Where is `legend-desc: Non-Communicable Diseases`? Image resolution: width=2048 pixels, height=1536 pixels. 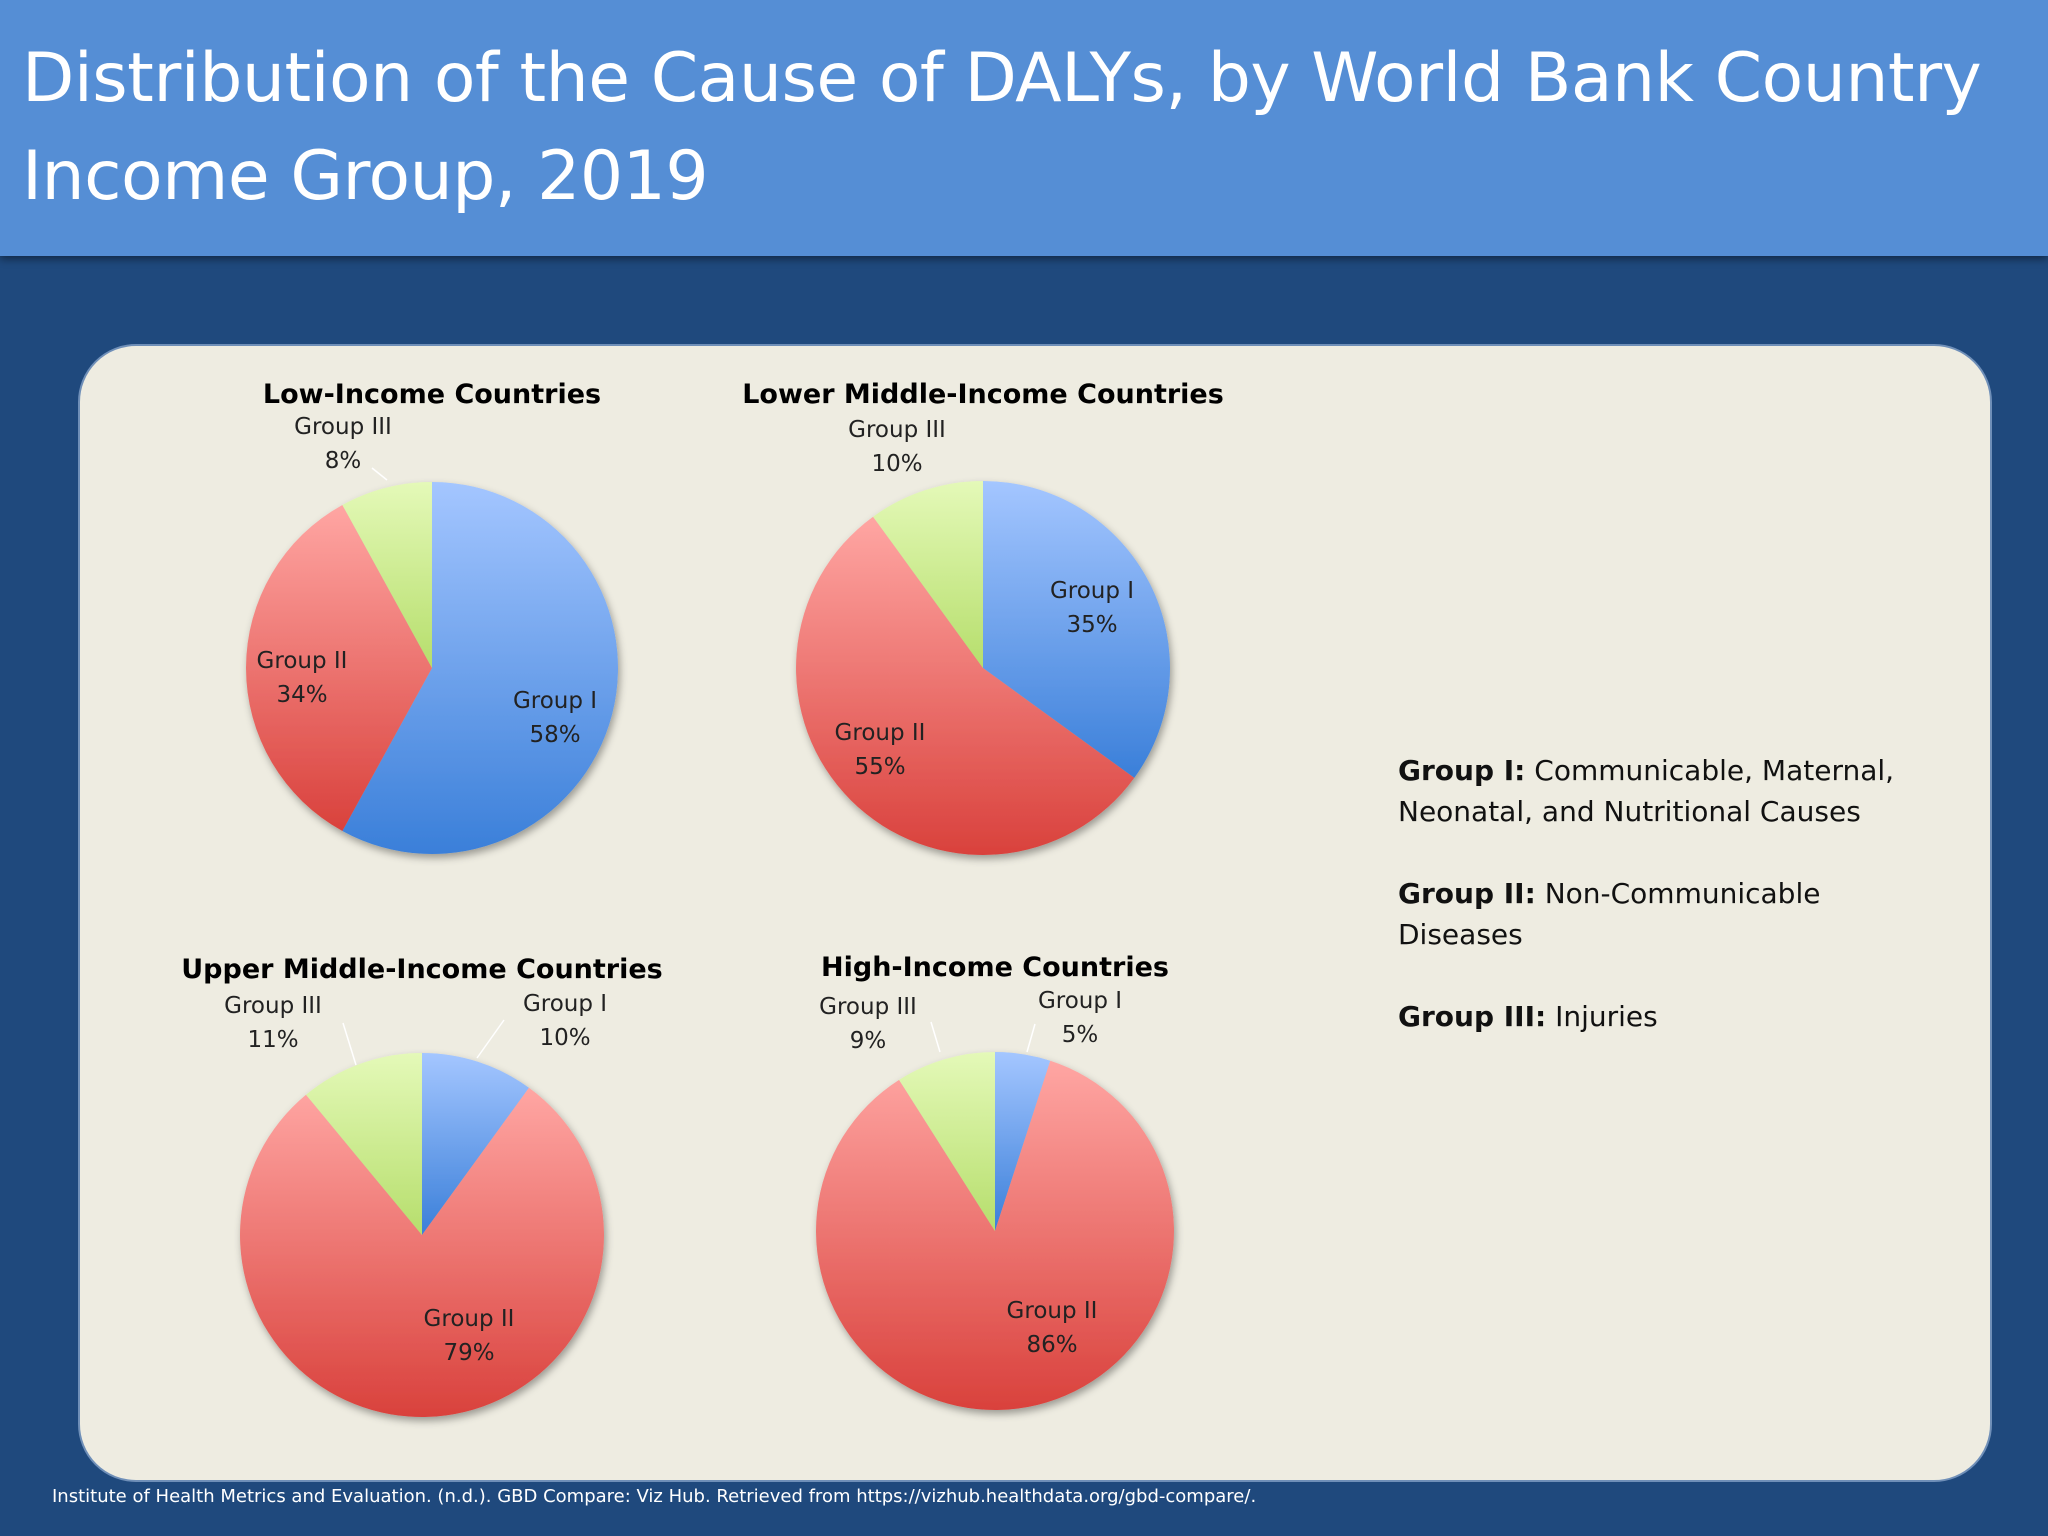
legend-desc: Non-Communicable Diseases is located at coordinates (1609, 914).